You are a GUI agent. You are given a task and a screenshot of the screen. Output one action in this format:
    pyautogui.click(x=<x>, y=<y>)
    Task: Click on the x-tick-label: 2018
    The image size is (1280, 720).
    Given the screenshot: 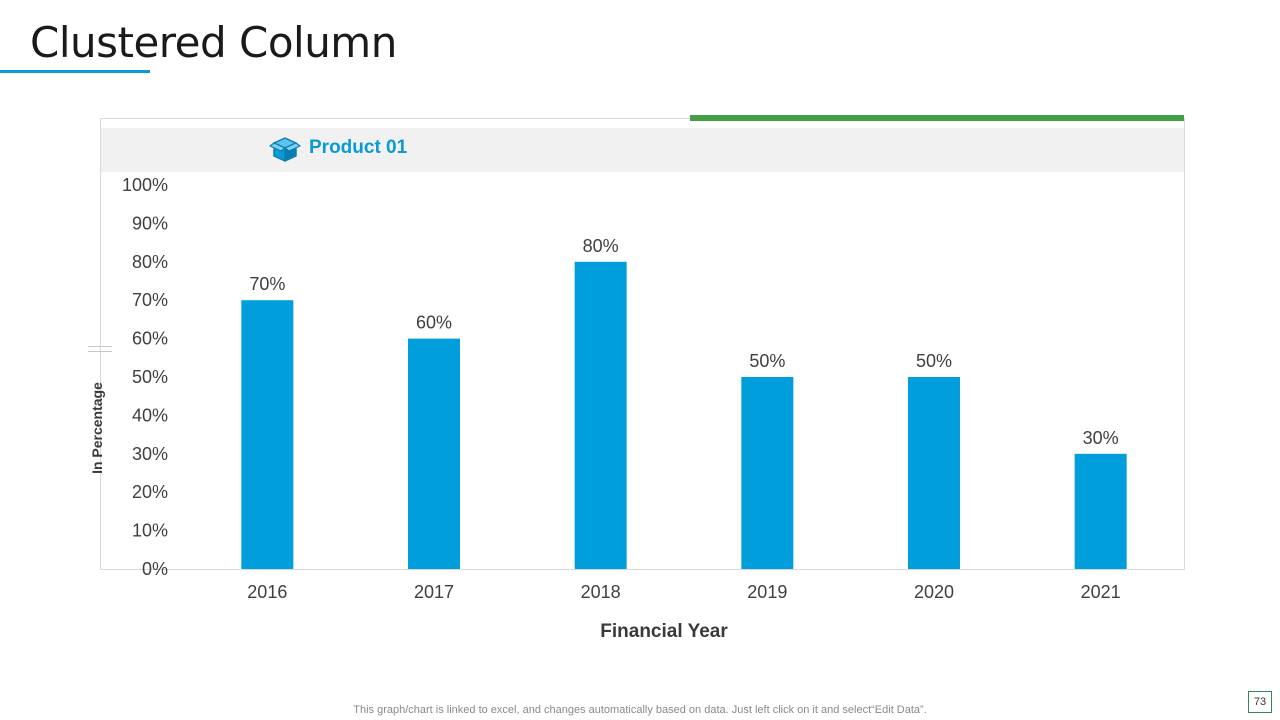 What is the action you would take?
    pyautogui.click(x=601, y=592)
    